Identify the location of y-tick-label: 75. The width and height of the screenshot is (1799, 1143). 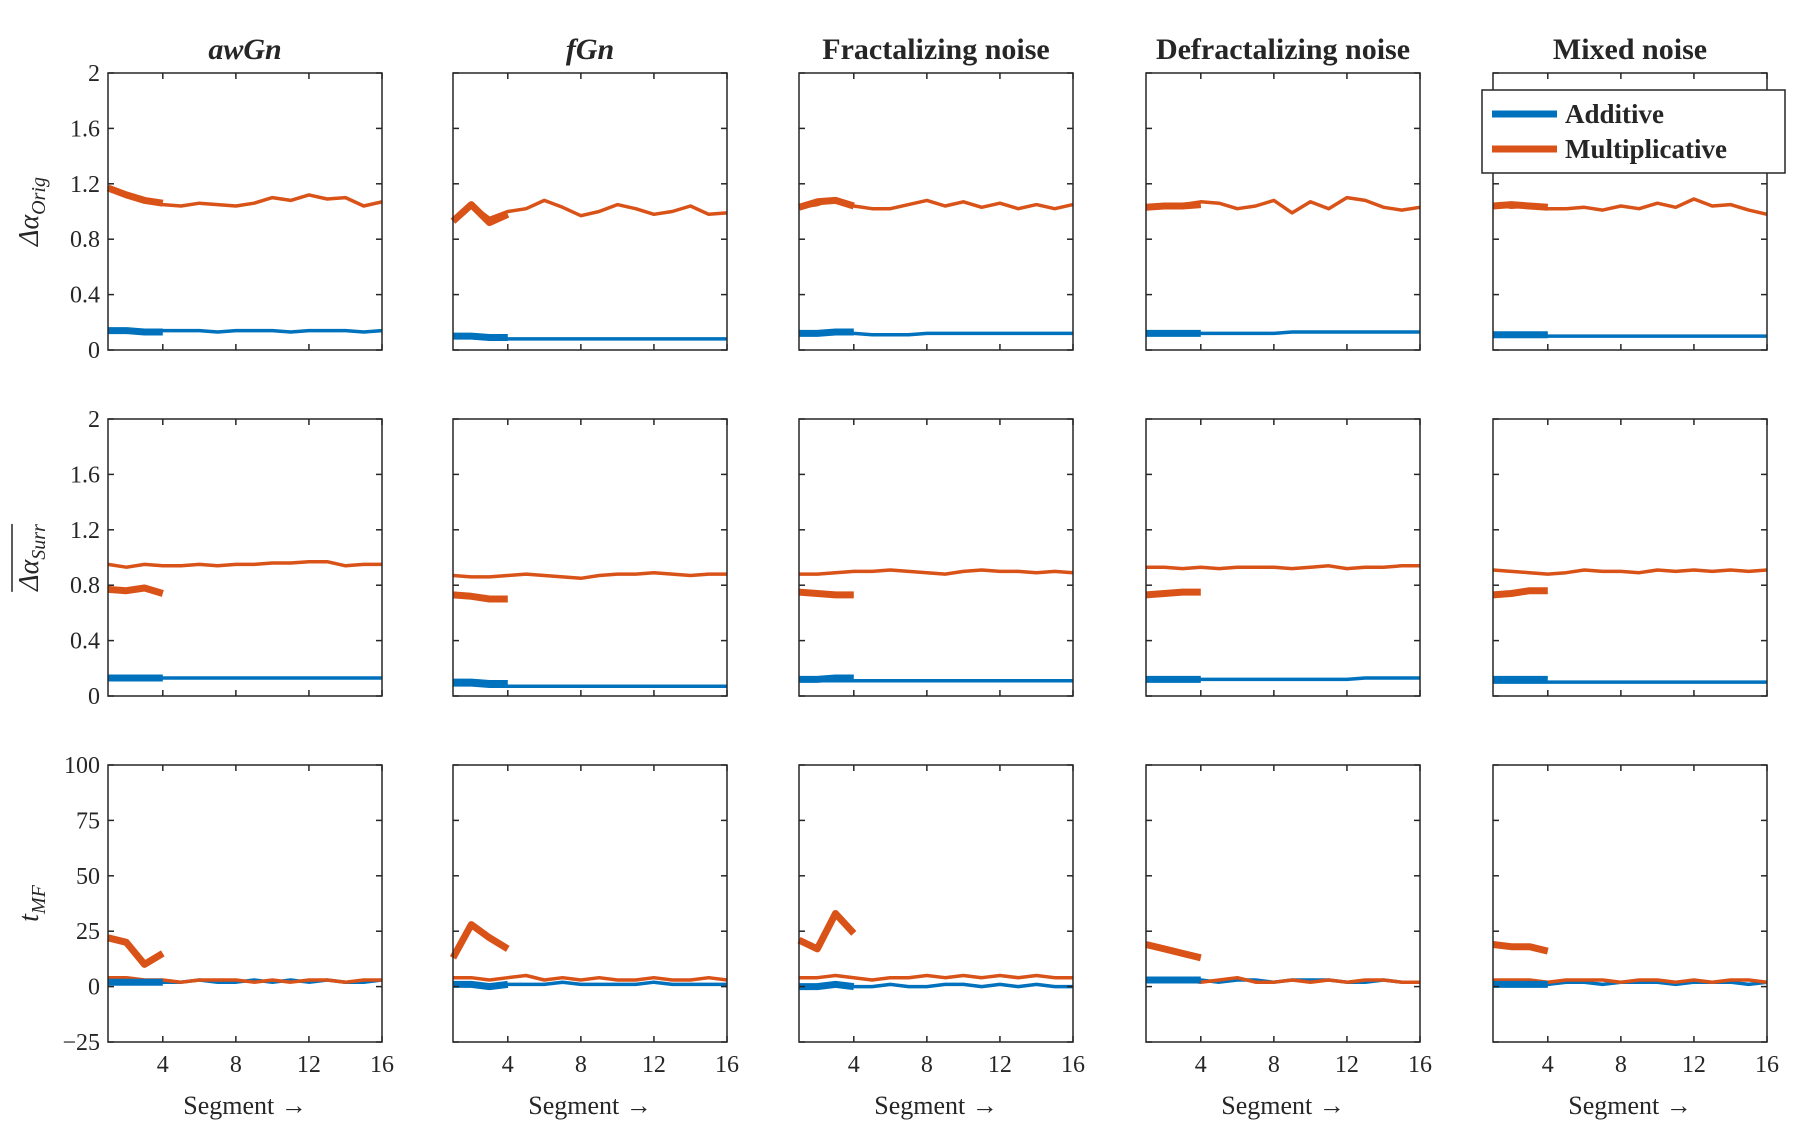
(88, 821).